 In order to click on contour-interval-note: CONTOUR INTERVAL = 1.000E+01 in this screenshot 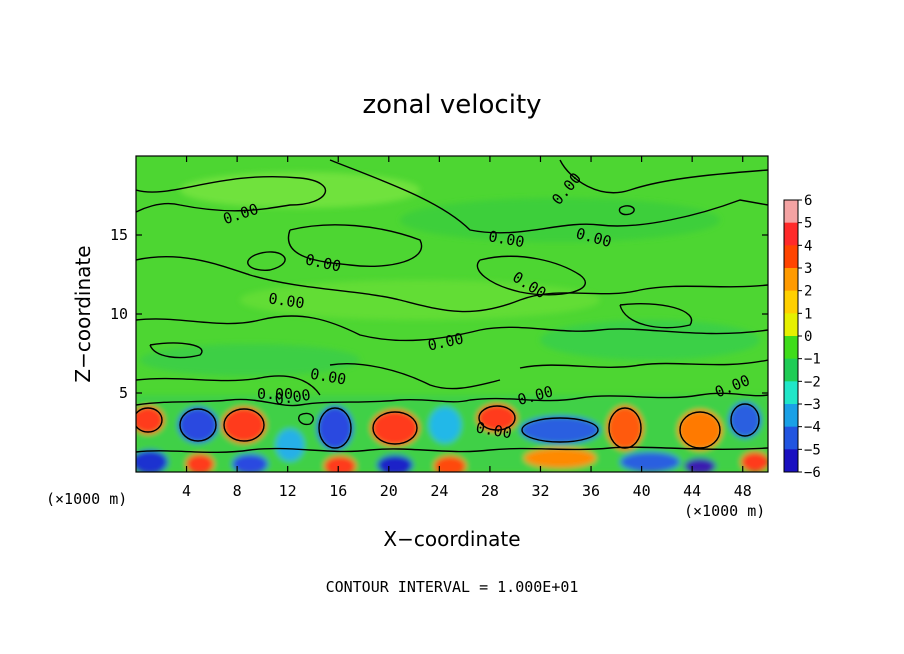, I will do `click(452, 587)`.